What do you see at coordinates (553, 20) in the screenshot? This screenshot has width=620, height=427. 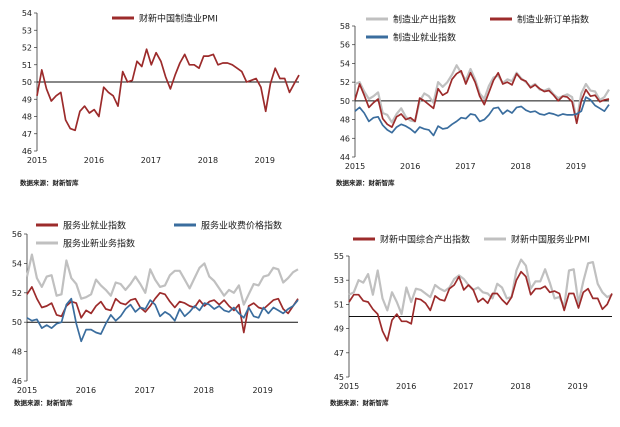 I see `legend-label-1: 制造业新订单指数` at bounding box center [553, 20].